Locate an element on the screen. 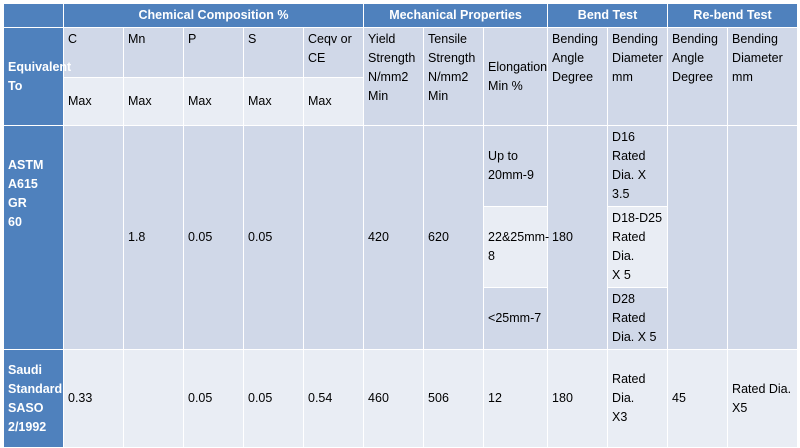 The width and height of the screenshot is (800, 448). astm-p-value: 0.05 is located at coordinates (213, 237).